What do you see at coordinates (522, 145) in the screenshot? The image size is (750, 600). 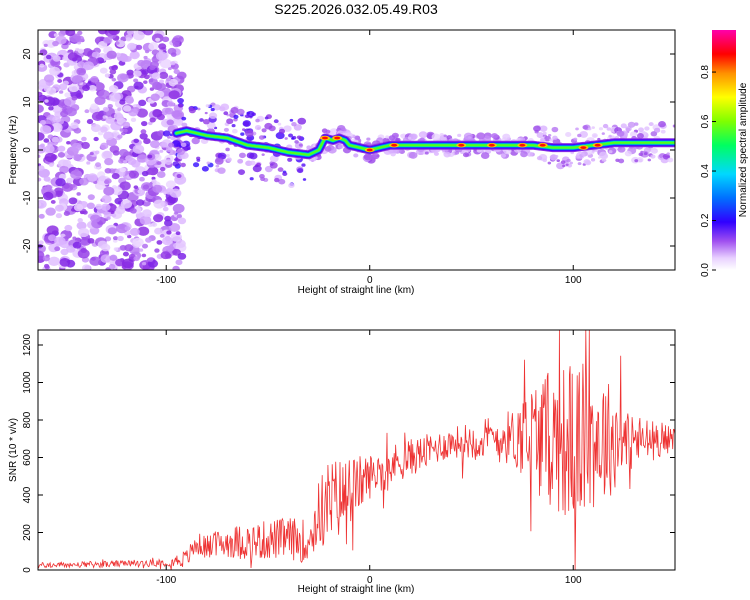 I see `heatmap-peak-core` at bounding box center [522, 145].